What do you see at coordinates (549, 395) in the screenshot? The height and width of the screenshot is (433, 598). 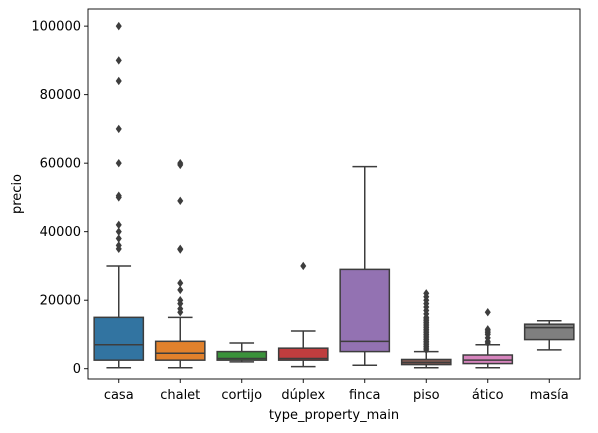 I see `x-tick-label: masía` at bounding box center [549, 395].